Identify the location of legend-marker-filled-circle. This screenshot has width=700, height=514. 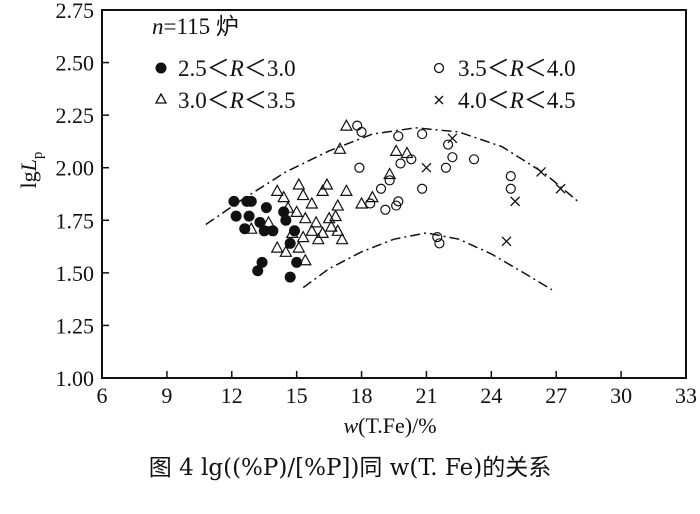
(161, 68).